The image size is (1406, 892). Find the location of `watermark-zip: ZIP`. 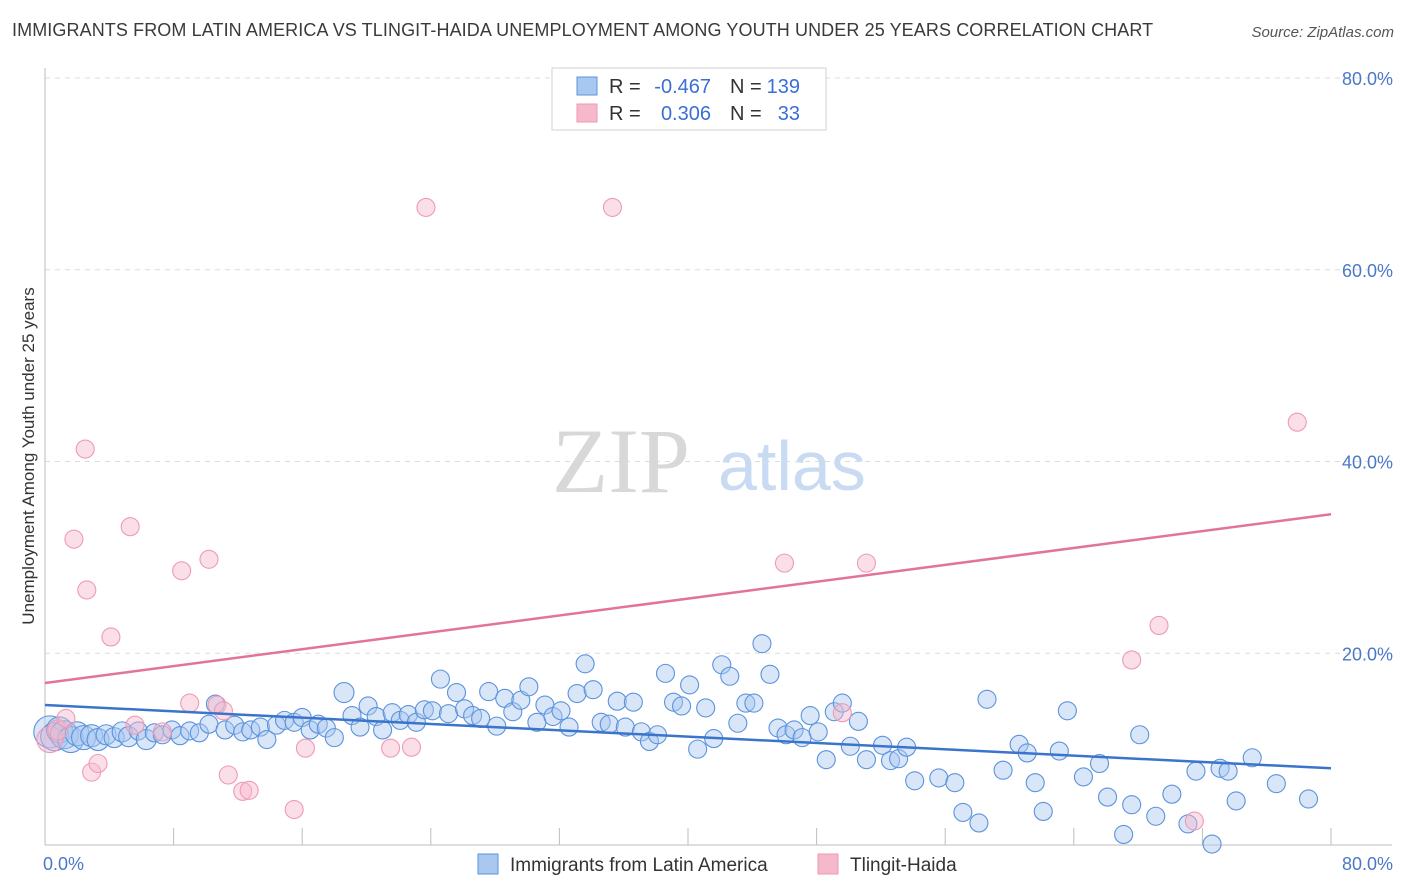

watermark-zip: ZIP is located at coordinates (621, 461).